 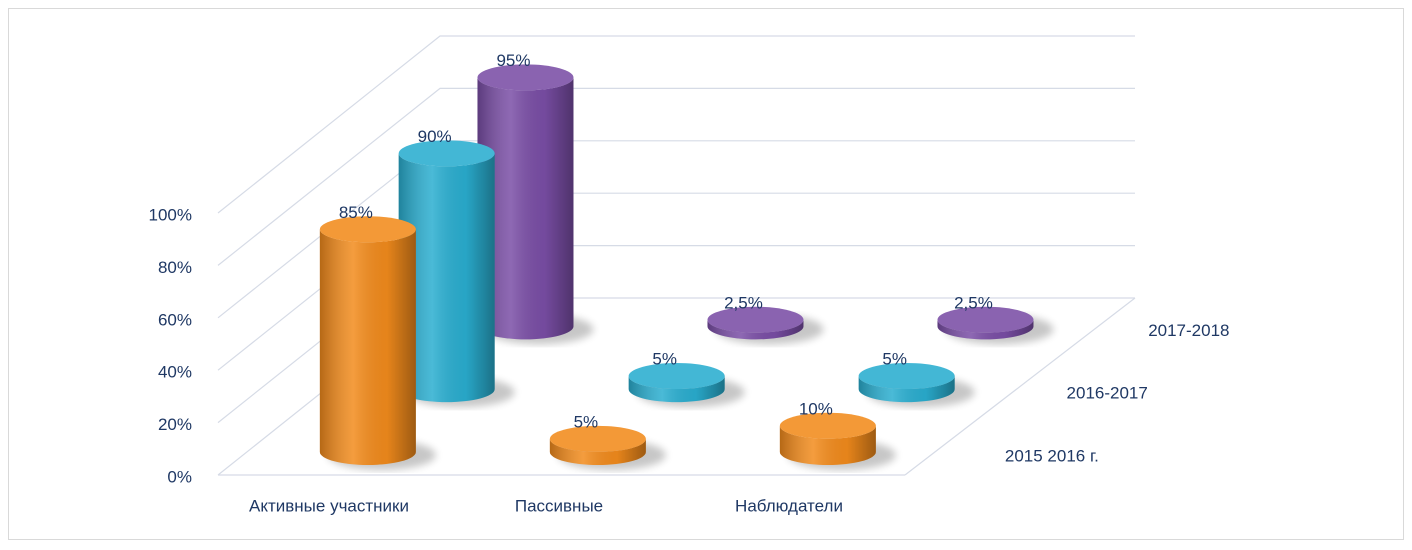 What do you see at coordinates (175, 424) in the screenshot?
I see `y-tick-label: 20%` at bounding box center [175, 424].